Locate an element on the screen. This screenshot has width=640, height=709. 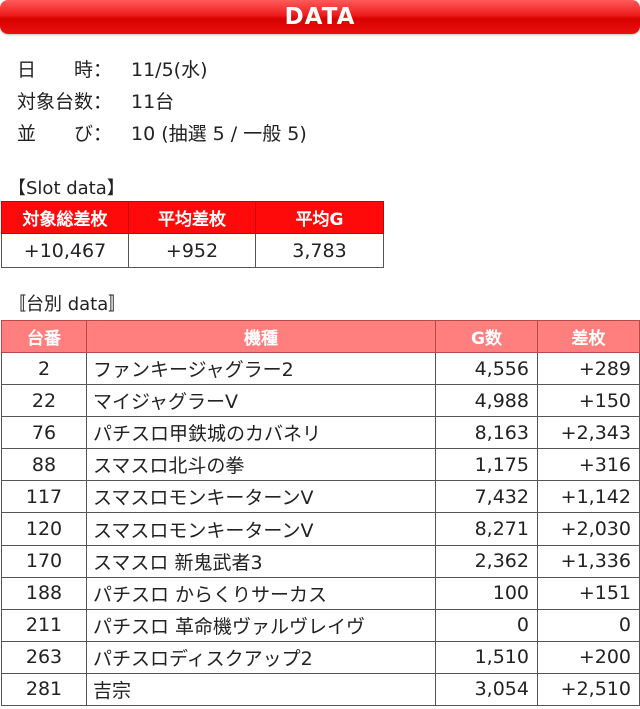
machine-name-cell: スマスロ 新鬼武者3 is located at coordinates (261, 561).